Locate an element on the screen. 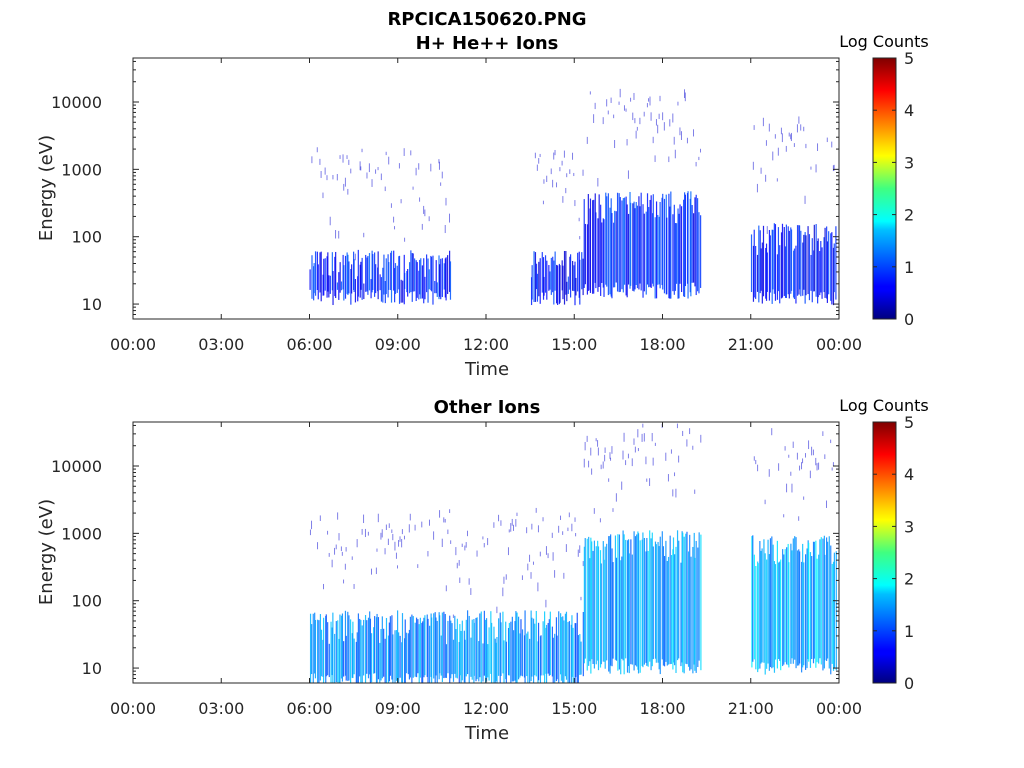 The image size is (1024, 768). x-tick-label: 00:00 is located at coordinates (133, 344).